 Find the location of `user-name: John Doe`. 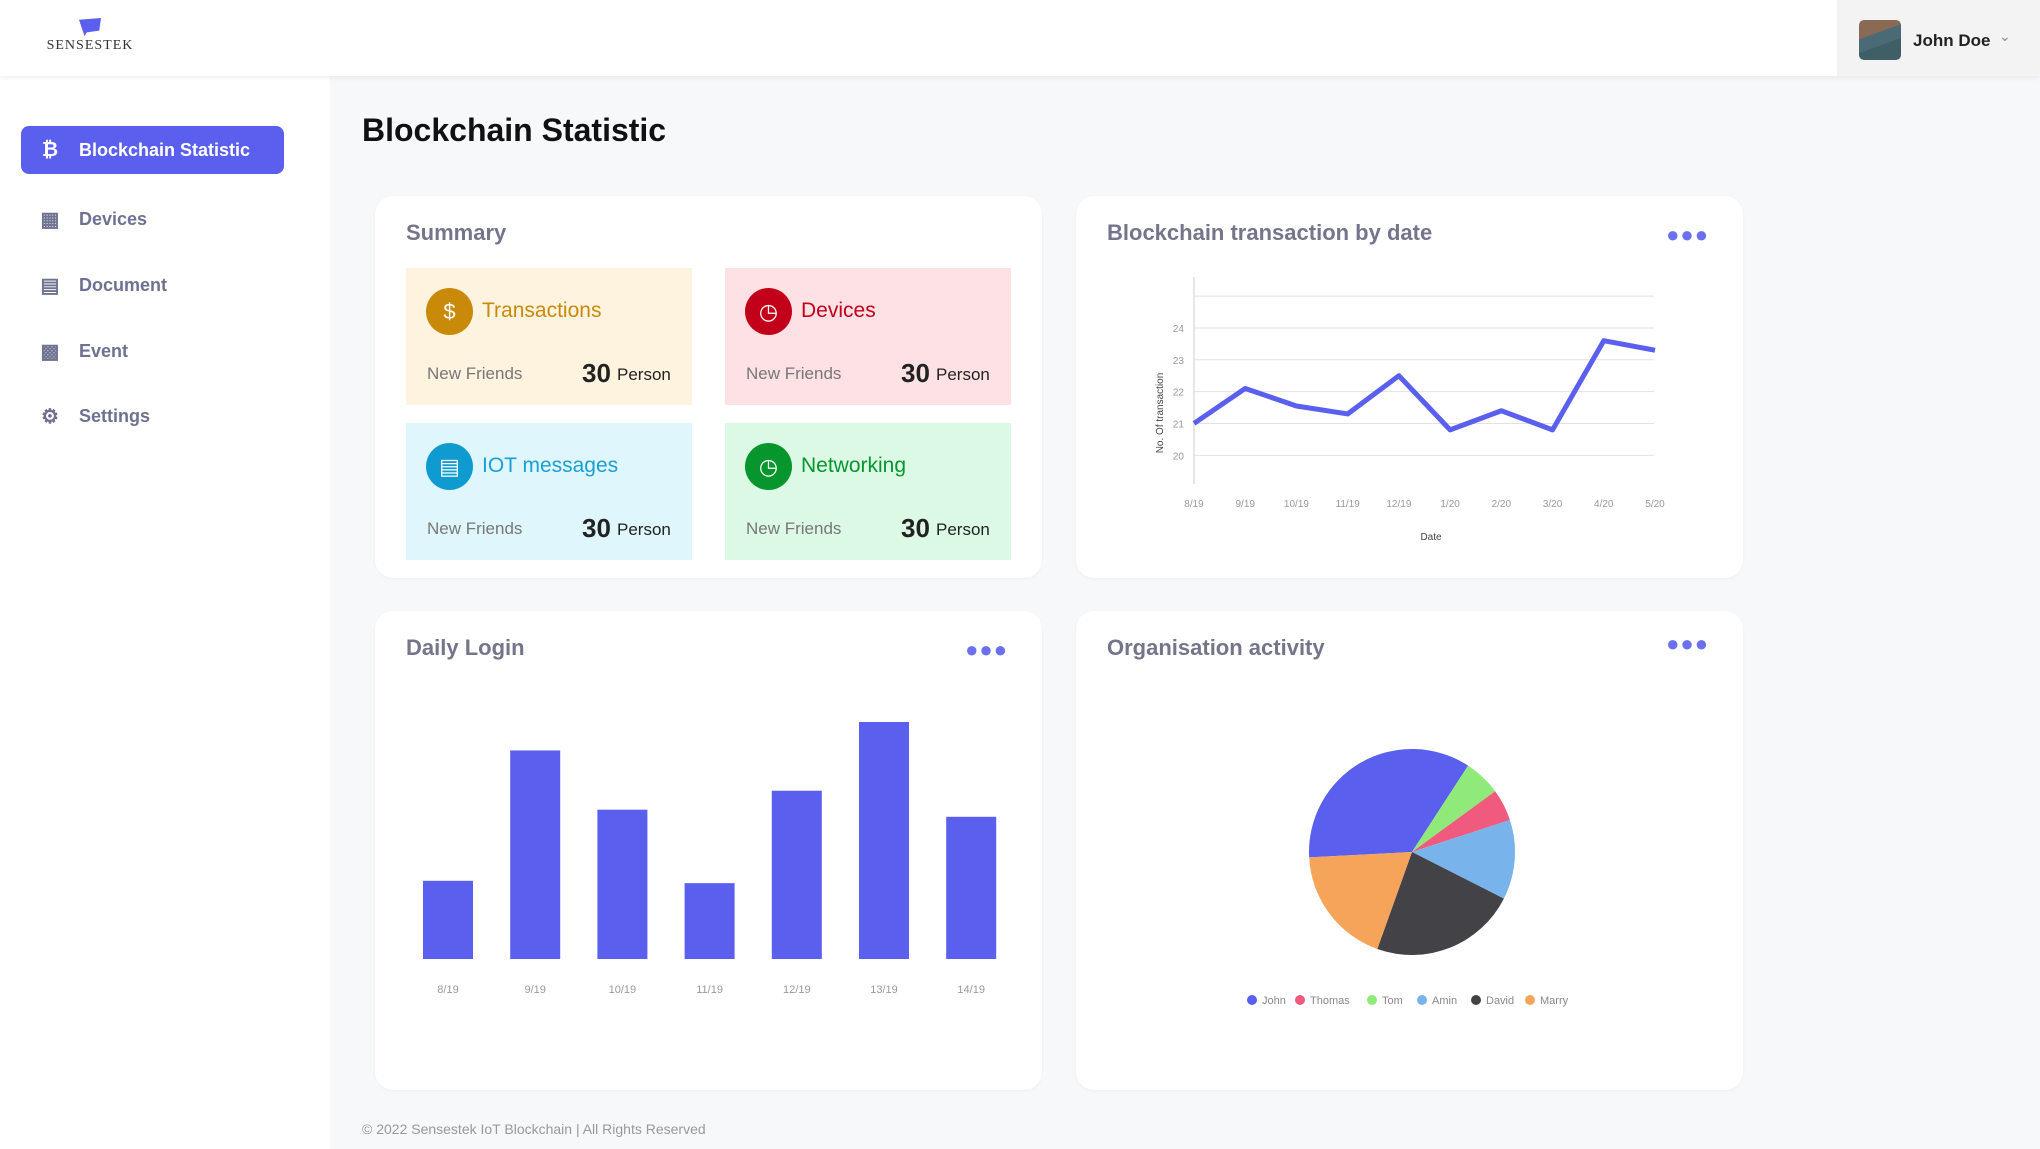

user-name: John Doe is located at coordinates (1952, 40).